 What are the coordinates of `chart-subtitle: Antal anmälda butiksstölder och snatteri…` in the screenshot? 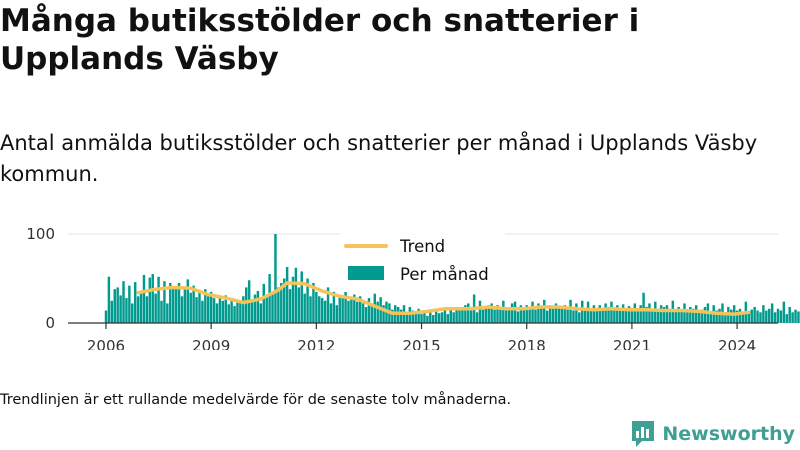 It's located at (379, 158).